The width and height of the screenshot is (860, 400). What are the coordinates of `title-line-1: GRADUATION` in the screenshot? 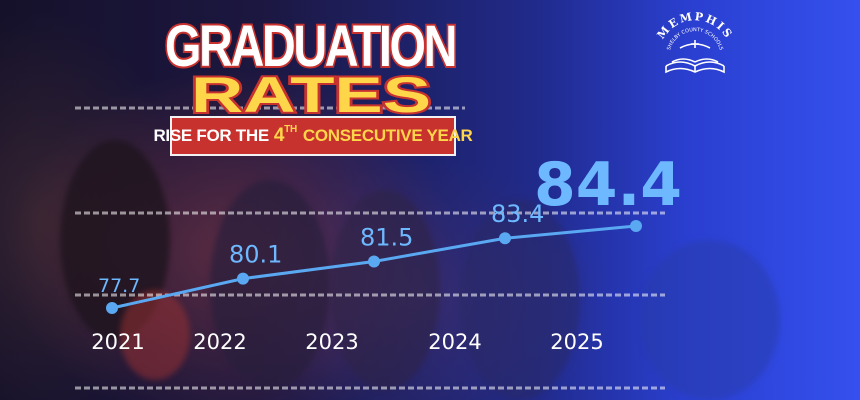 It's located at (311, 46).